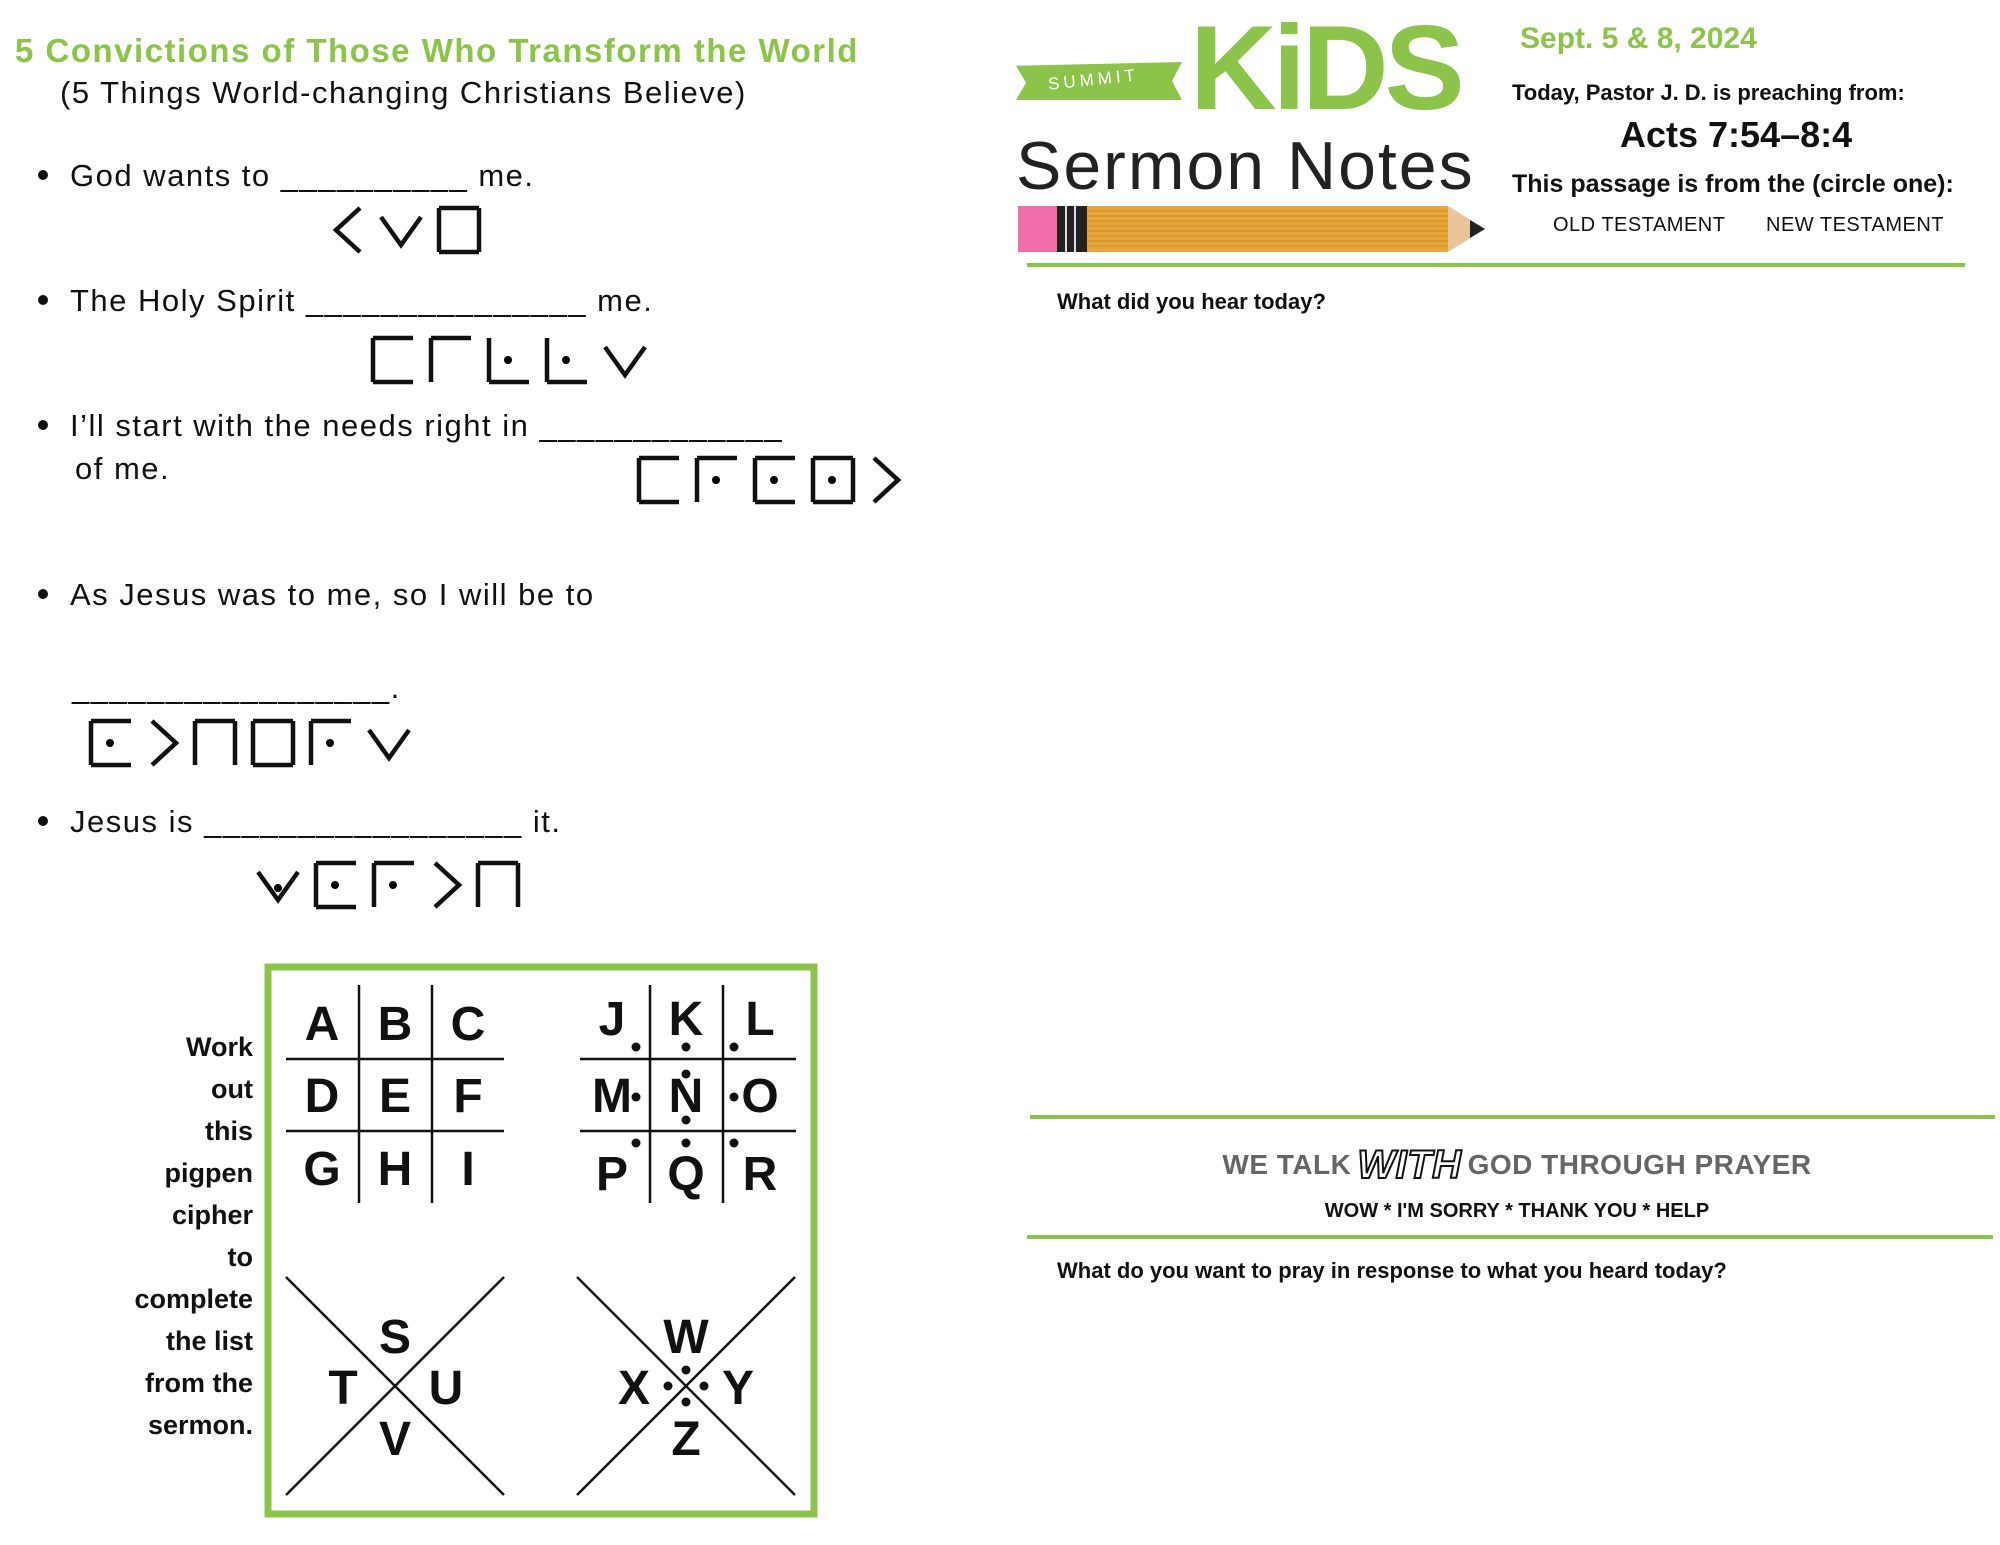  What do you see at coordinates (1327, 68) in the screenshot?
I see `kids-logo: KiDS` at bounding box center [1327, 68].